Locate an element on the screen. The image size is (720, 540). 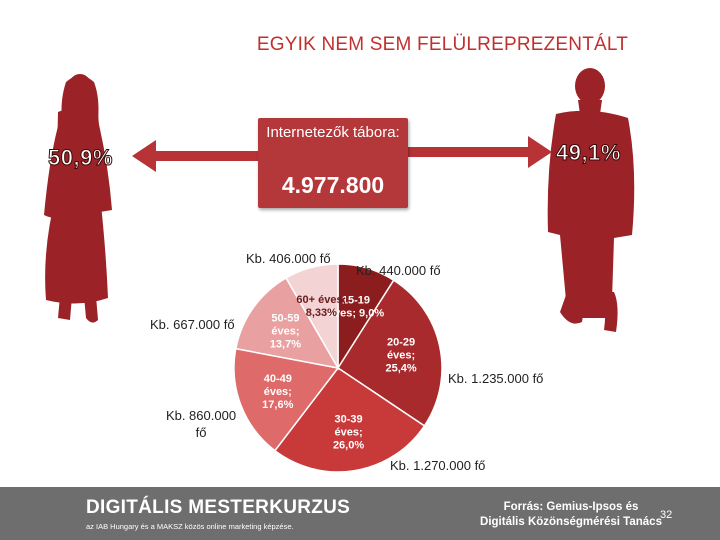
female-percentage: 50,9% is located at coordinates (80, 158).